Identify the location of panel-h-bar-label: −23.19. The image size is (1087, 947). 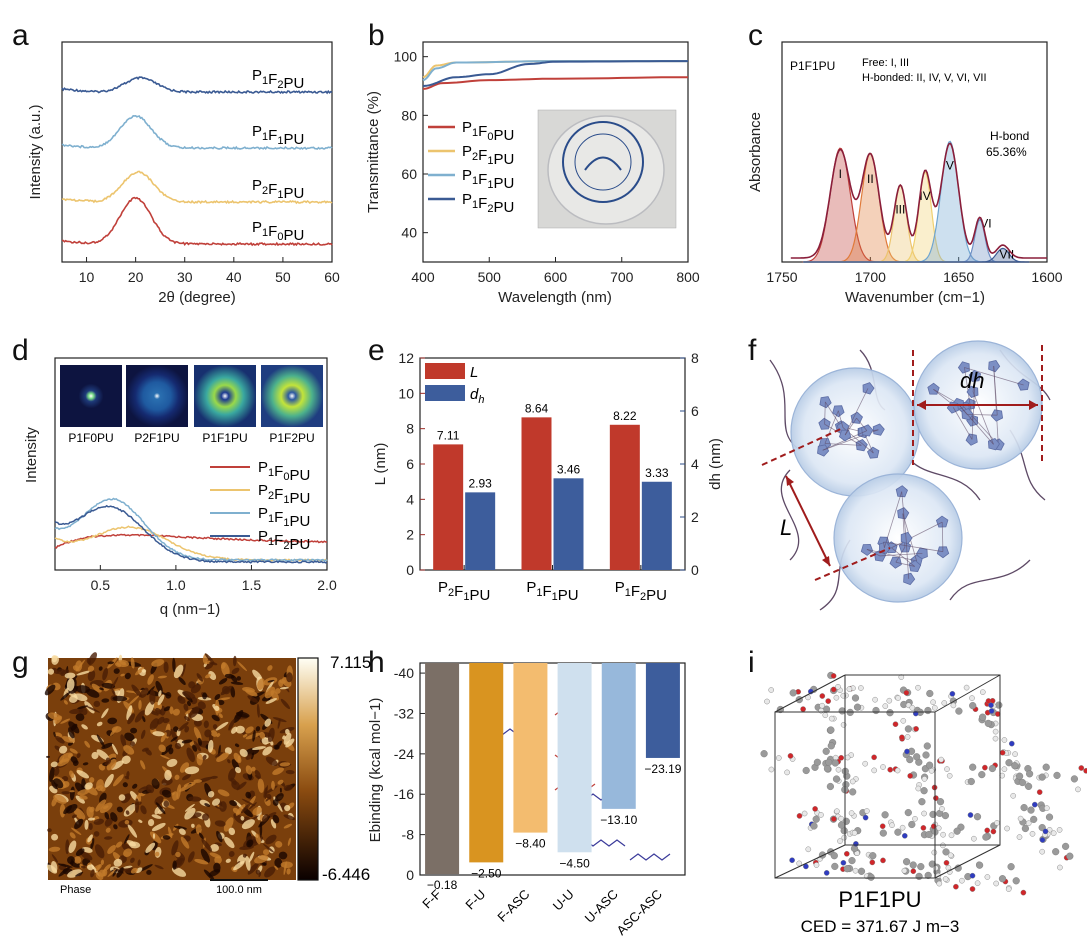
(662, 769).